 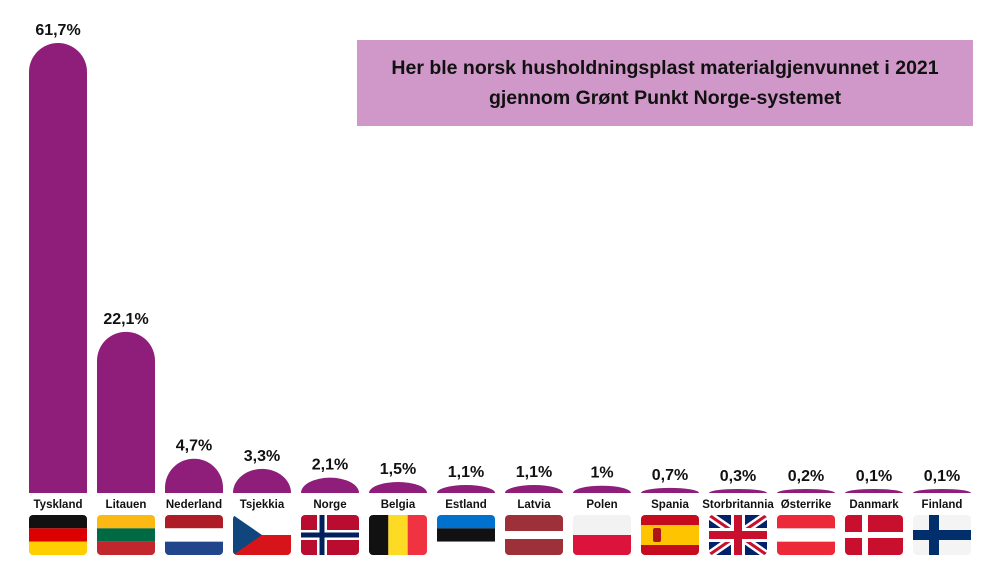 What do you see at coordinates (738, 476) in the screenshot?
I see `value-label: 0,3%` at bounding box center [738, 476].